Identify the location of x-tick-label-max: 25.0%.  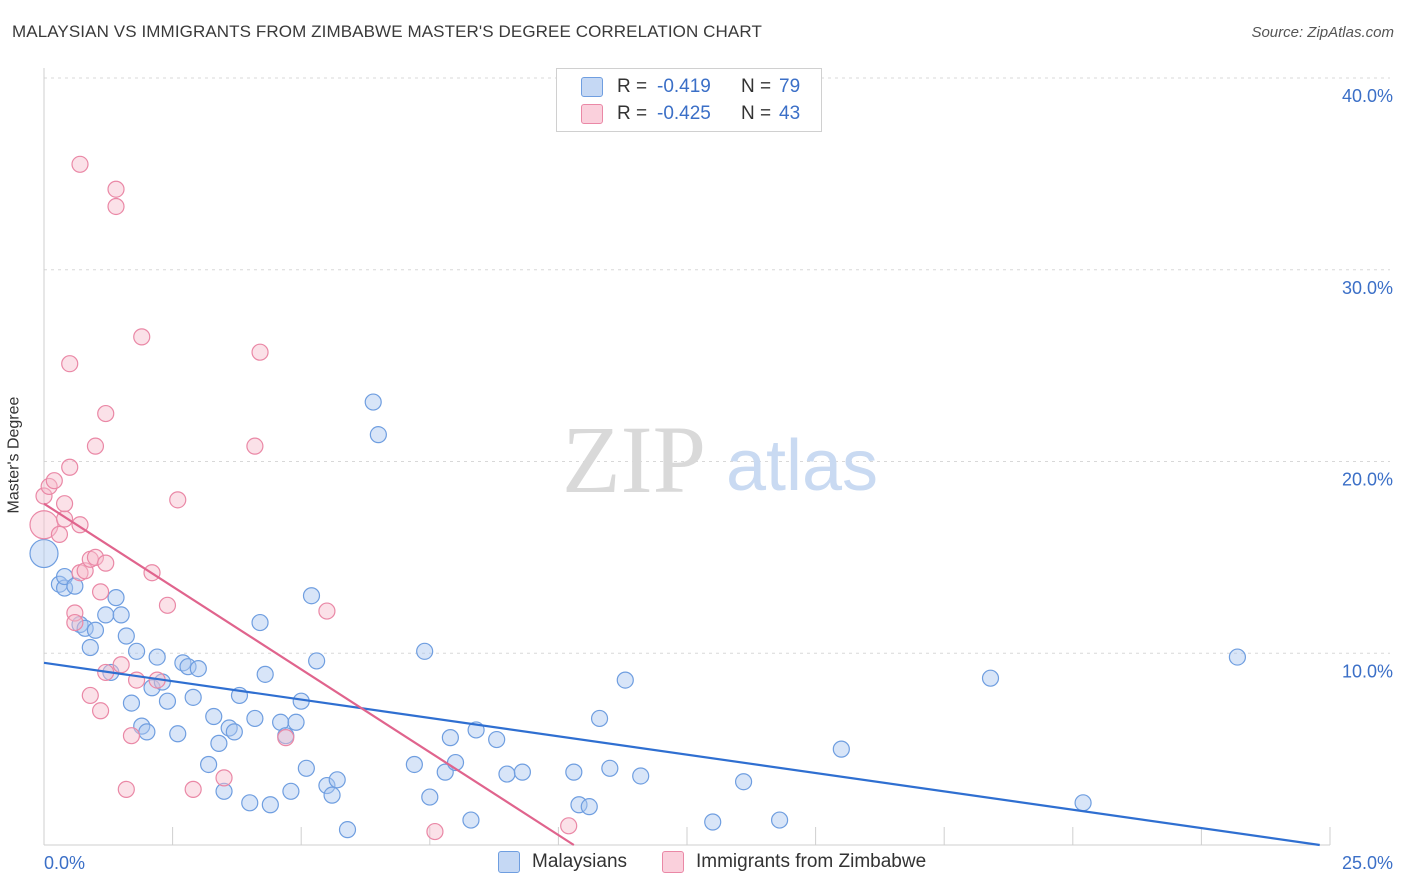
(1367, 863).